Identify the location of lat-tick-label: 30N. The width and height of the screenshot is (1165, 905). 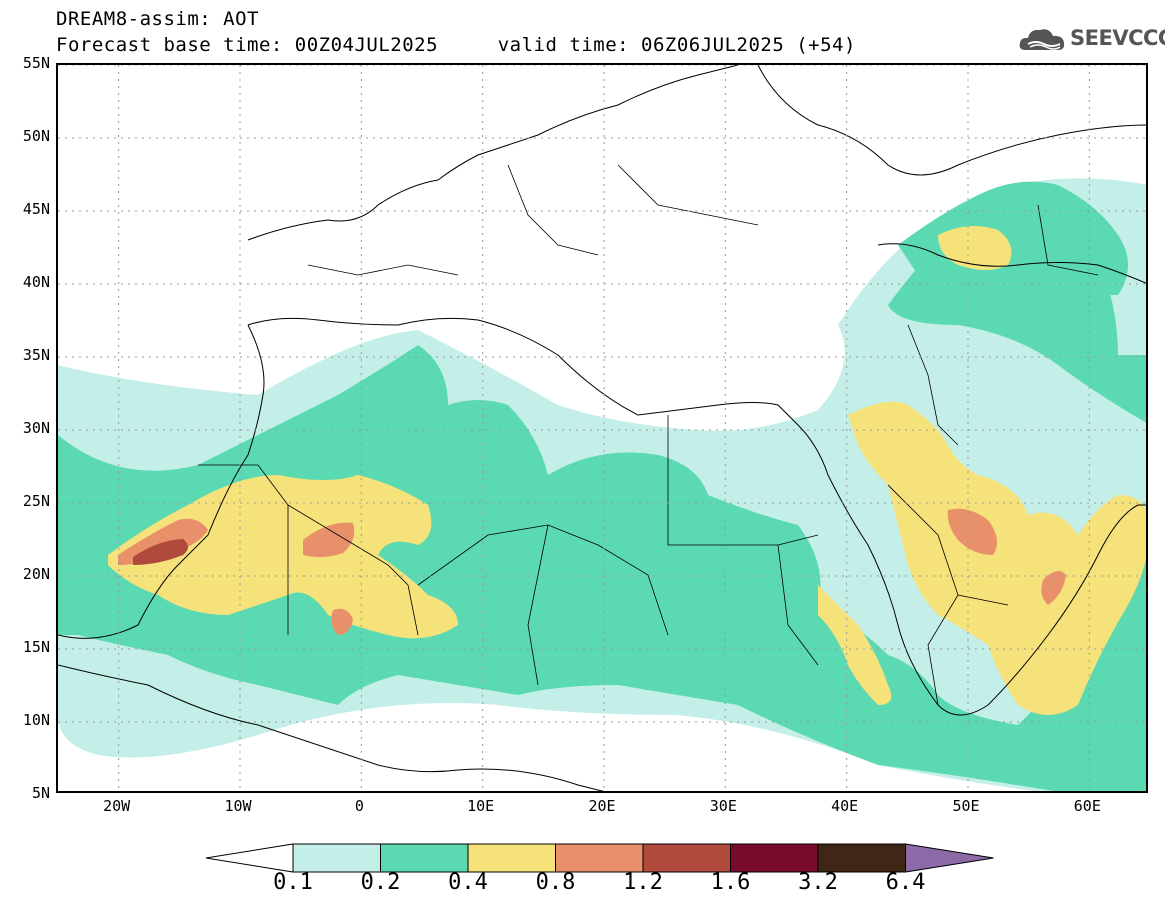
(36, 428).